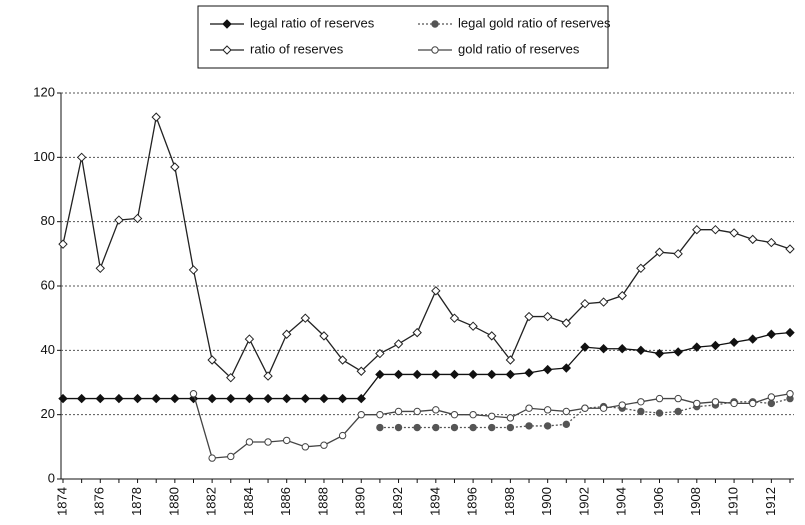 The height and width of the screenshot is (525, 805). What do you see at coordinates (48, 413) in the screenshot?
I see `y-tick-label: 20` at bounding box center [48, 413].